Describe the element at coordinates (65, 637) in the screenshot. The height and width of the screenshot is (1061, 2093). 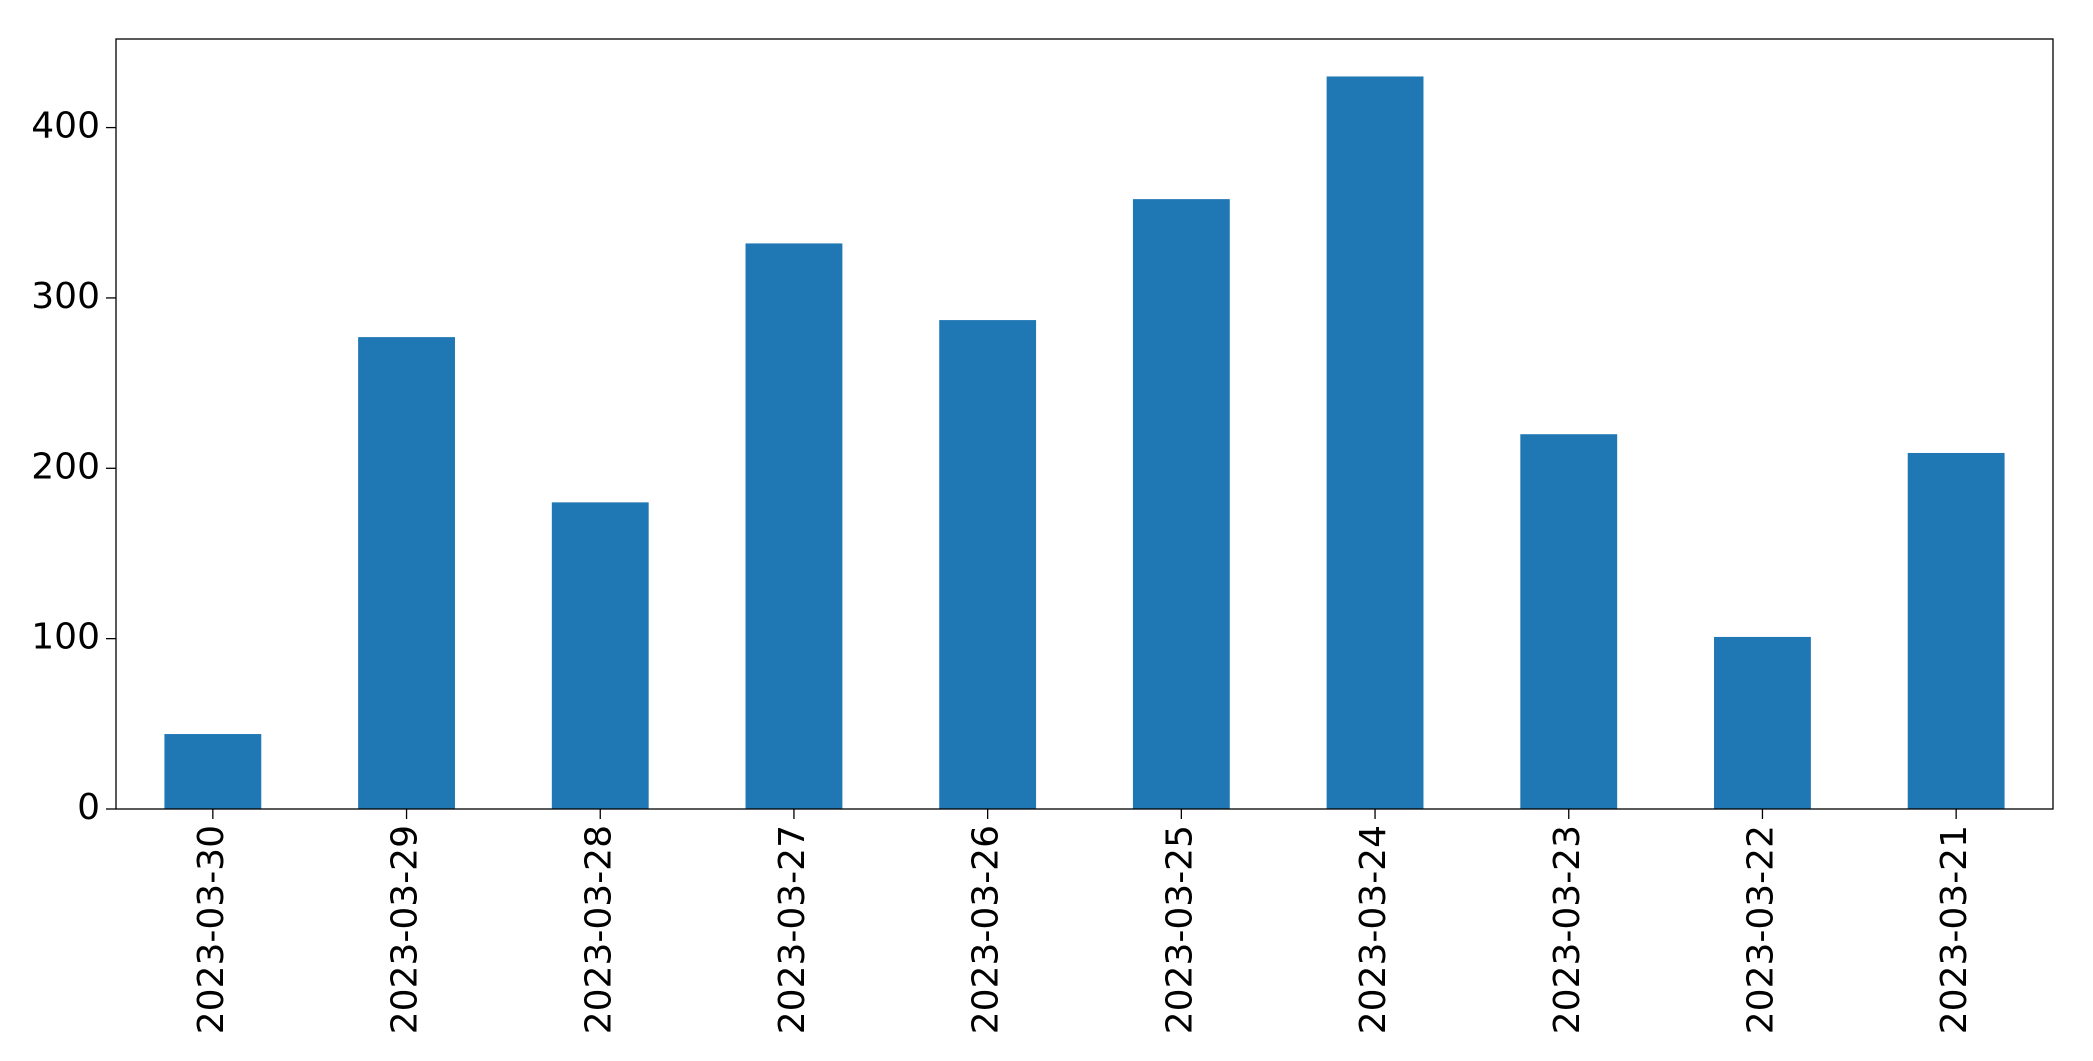
I see `y-tick-label: 100` at that location.